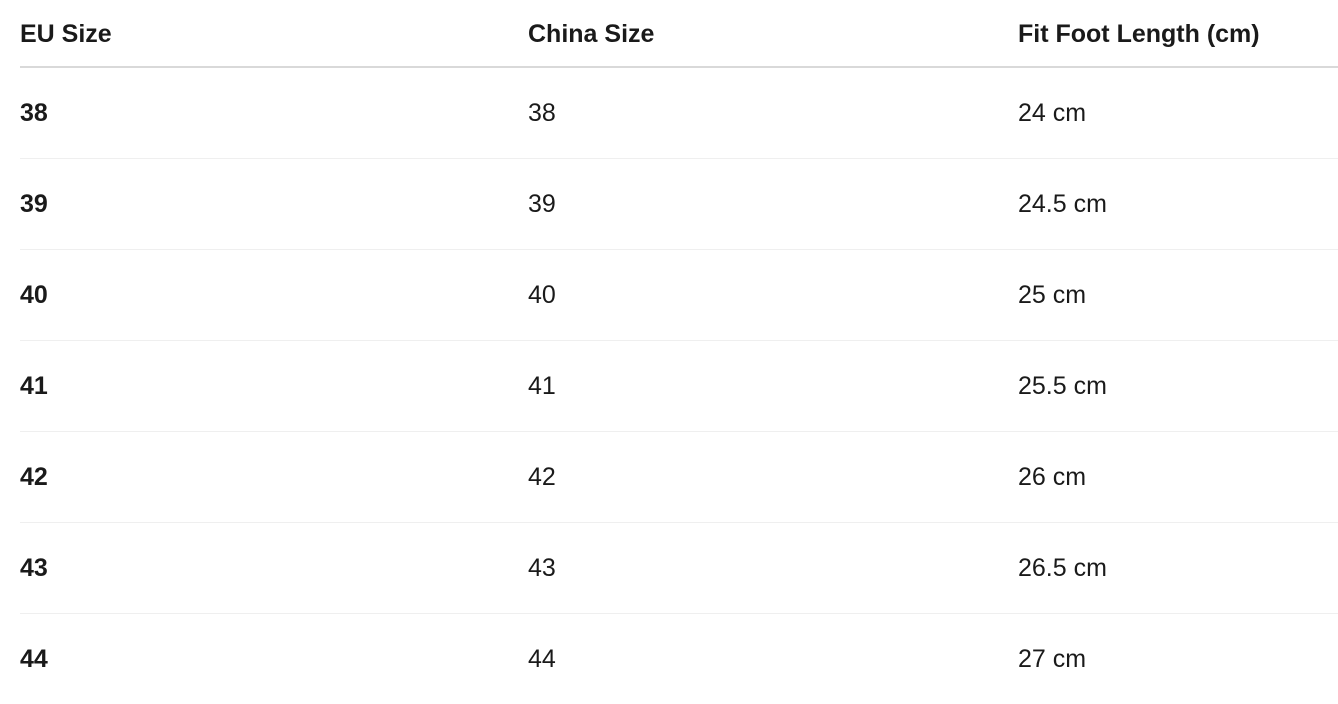 The height and width of the screenshot is (704, 1338). I want to click on china-size-cell: 44, so click(542, 658).